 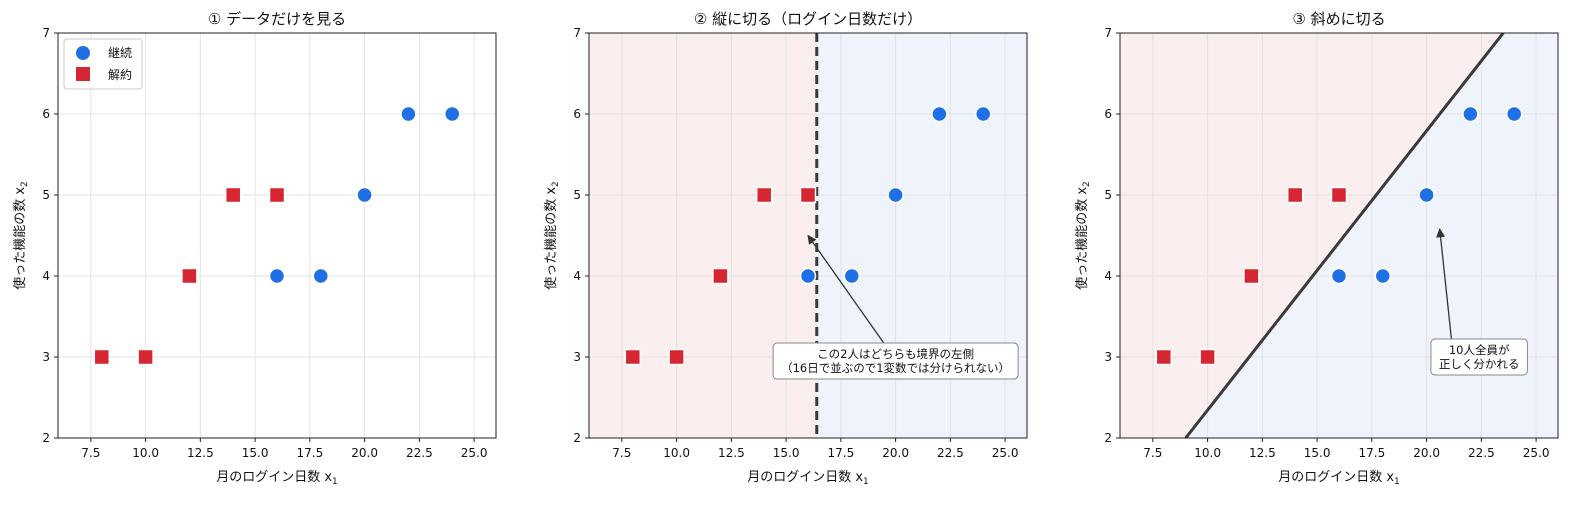 What do you see at coordinates (1479, 364) in the screenshot?
I see `annotation-text: 正しく分かれる` at bounding box center [1479, 364].